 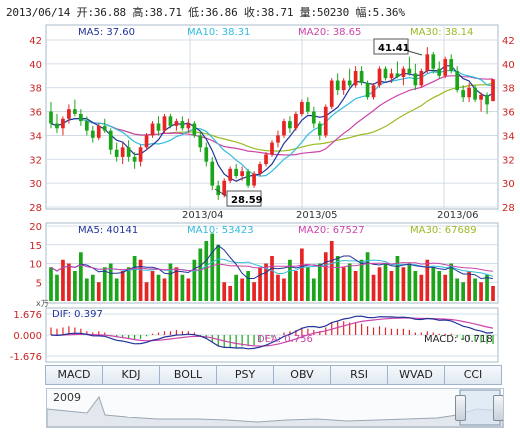 What do you see at coordinates (35, 227) in the screenshot?
I see `volume-tick: 20` at bounding box center [35, 227].